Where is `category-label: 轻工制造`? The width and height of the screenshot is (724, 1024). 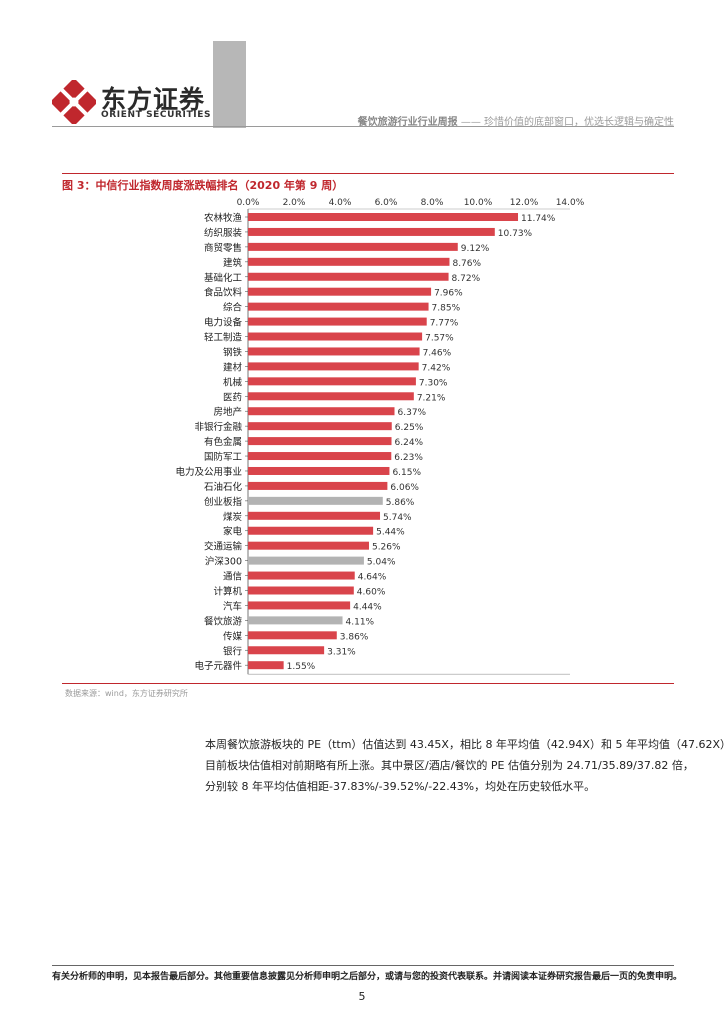 category-label: 轻工制造 is located at coordinates (223, 338).